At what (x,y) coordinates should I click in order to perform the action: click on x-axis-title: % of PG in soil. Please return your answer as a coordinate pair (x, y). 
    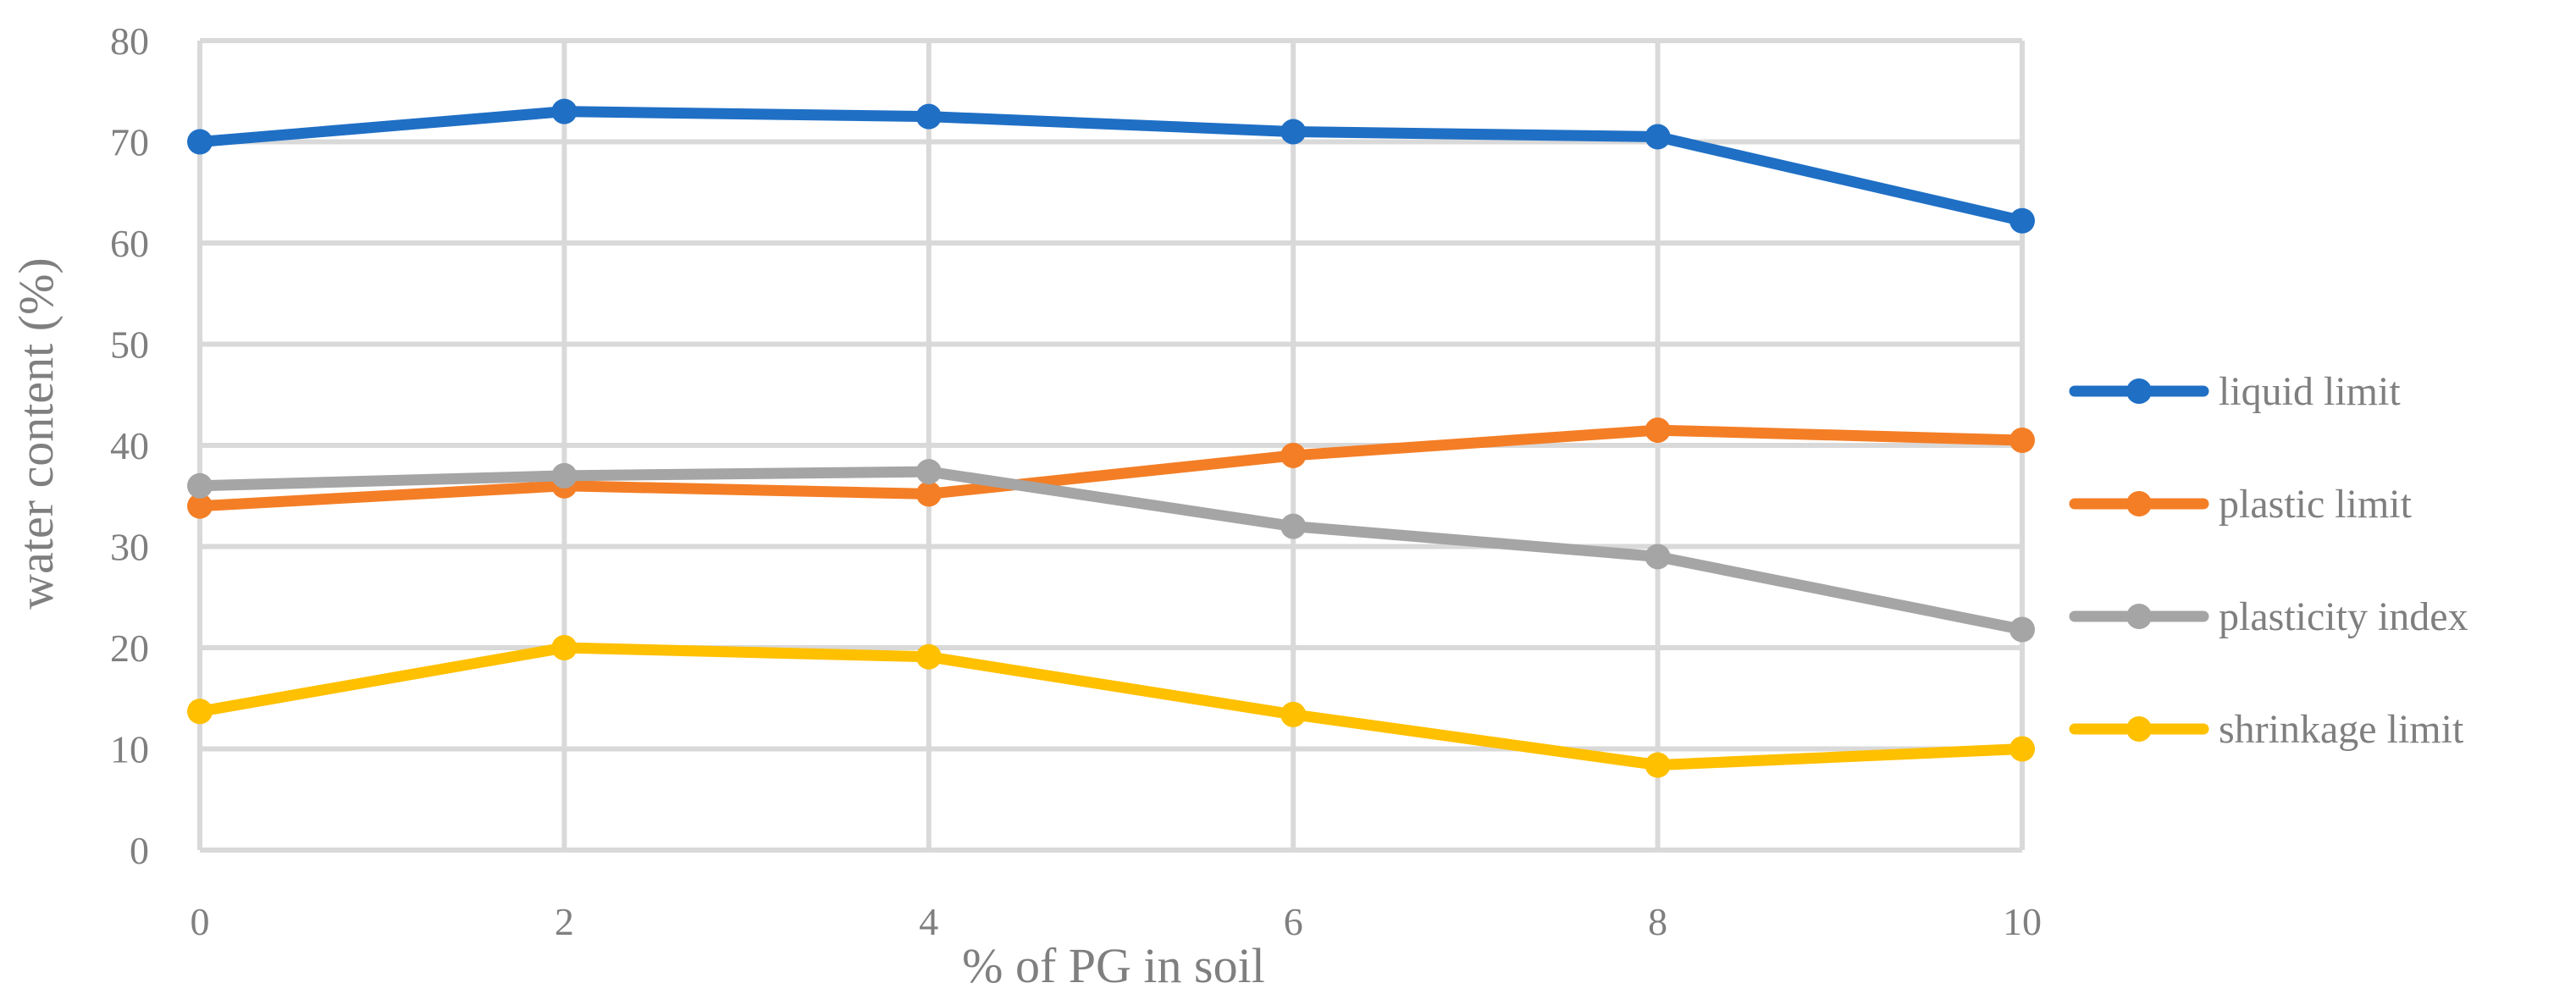
    Looking at the image, I should click on (1114, 965).